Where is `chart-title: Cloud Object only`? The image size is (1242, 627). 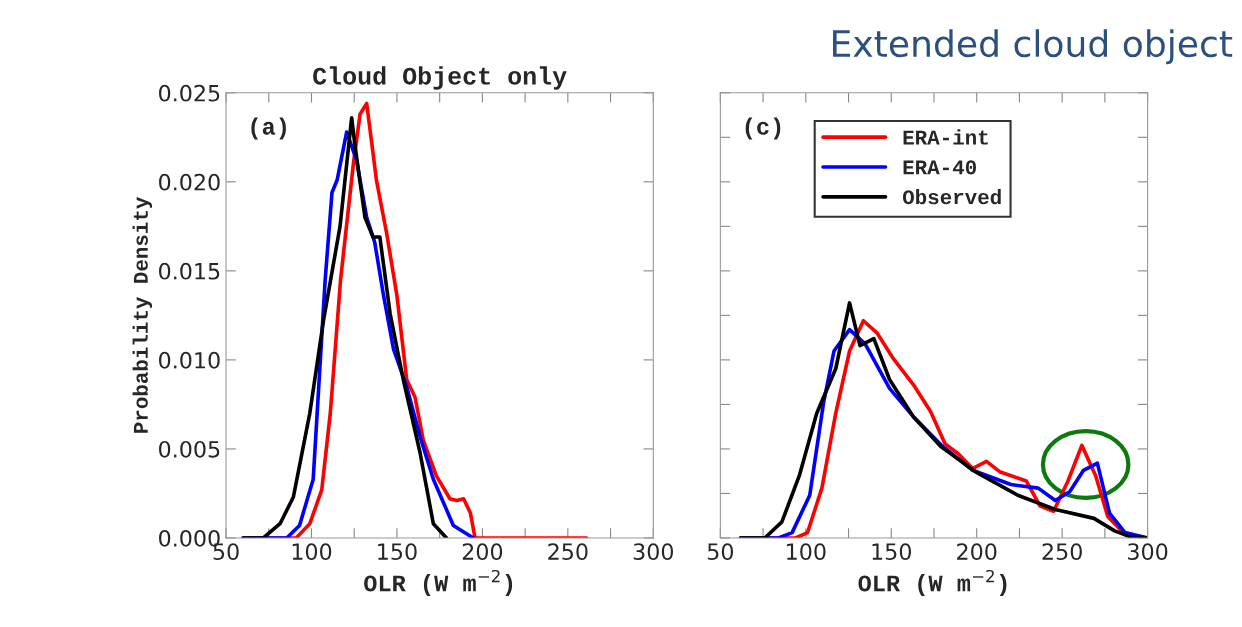 chart-title: Cloud Object only is located at coordinates (440, 78).